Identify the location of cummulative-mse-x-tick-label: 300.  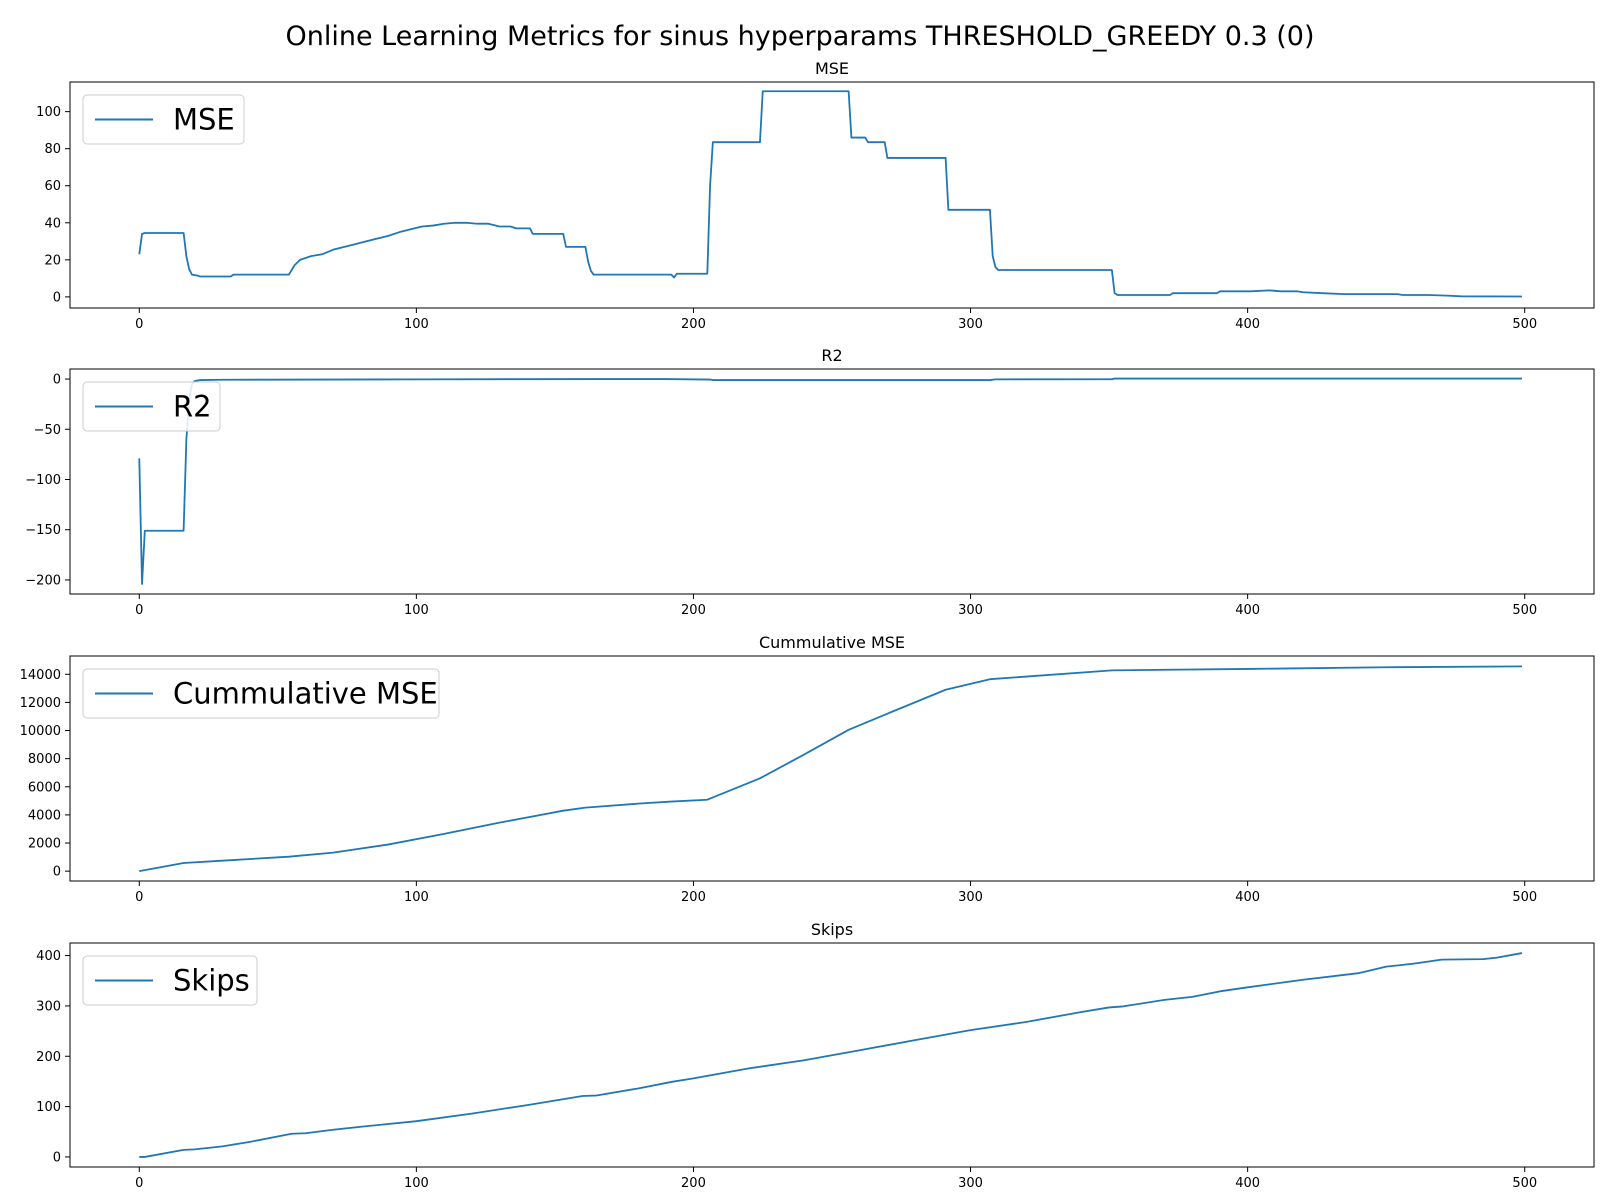
(970, 897).